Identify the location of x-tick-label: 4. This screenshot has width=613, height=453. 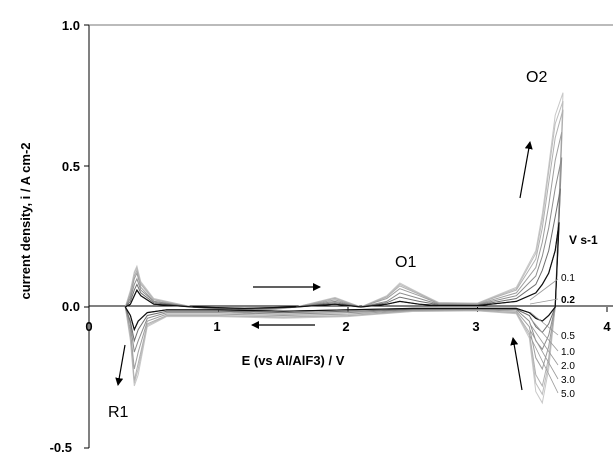
(607, 326).